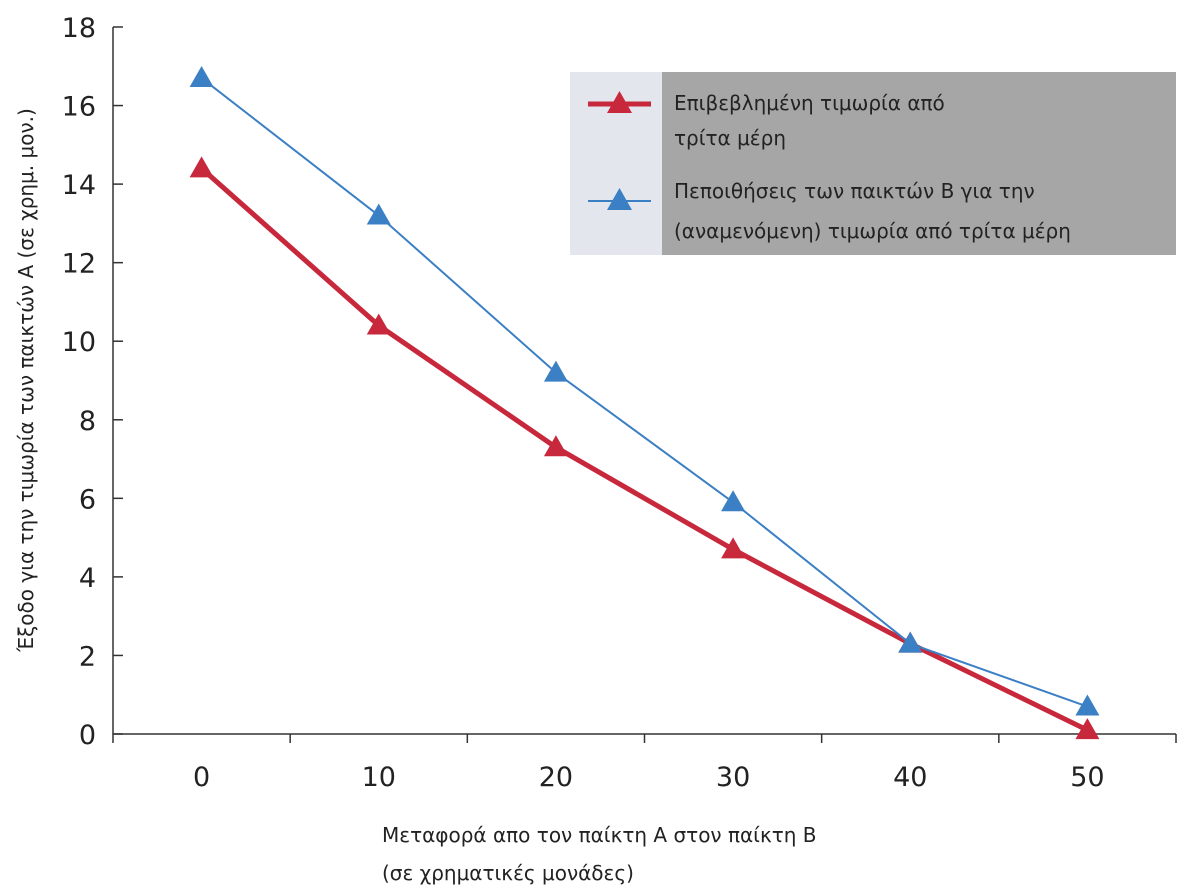  What do you see at coordinates (87, 735) in the screenshot?
I see `y-tick-label: 0` at bounding box center [87, 735].